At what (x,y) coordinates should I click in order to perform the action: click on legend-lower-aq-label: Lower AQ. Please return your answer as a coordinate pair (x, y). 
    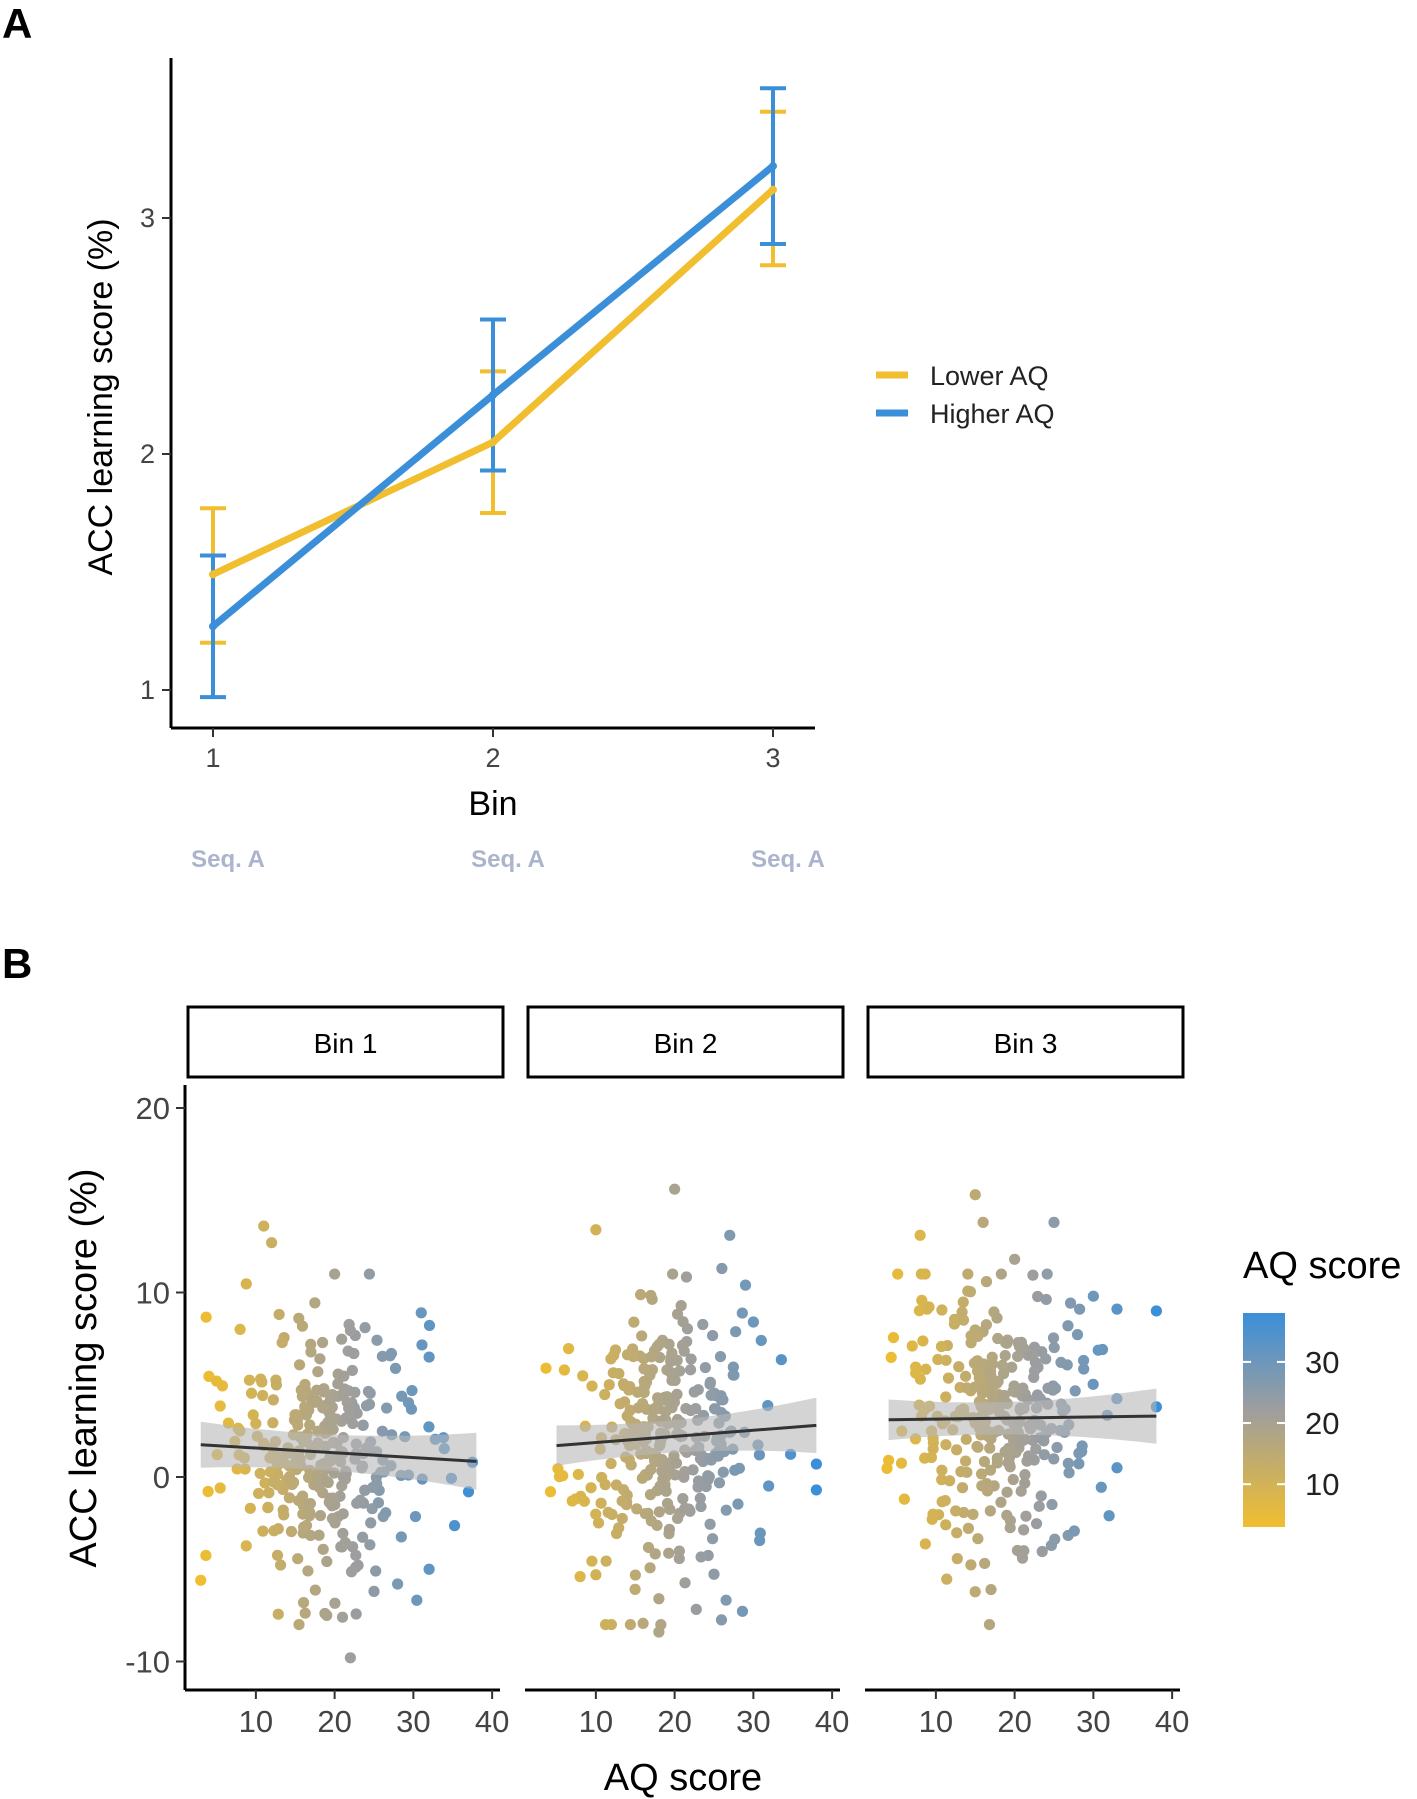
    Looking at the image, I should click on (989, 376).